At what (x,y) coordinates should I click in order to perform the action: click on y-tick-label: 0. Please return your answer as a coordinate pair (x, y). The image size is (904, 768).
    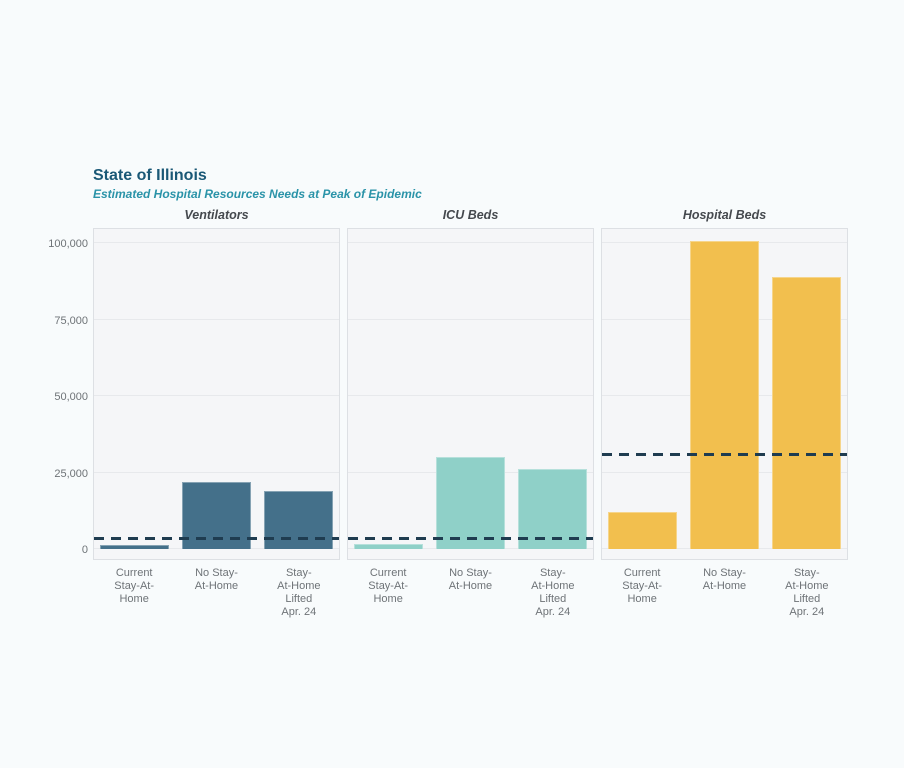
    Looking at the image, I should click on (84, 550).